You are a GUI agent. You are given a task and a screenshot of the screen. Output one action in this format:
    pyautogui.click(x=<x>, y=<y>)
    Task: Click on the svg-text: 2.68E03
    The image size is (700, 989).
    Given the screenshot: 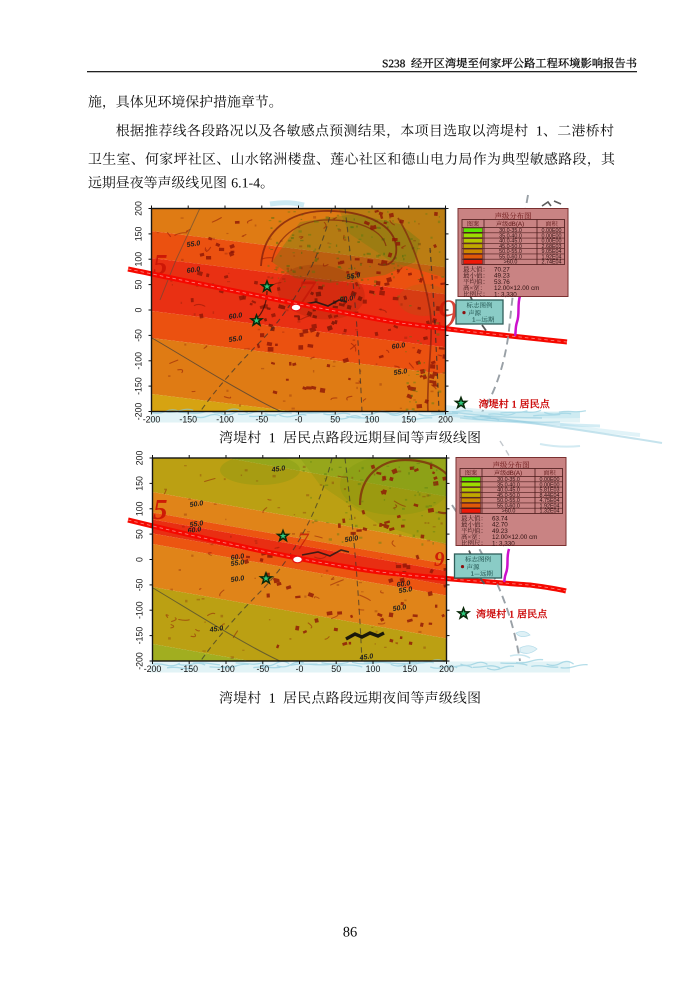 What is the action you would take?
    pyautogui.click(x=551, y=247)
    